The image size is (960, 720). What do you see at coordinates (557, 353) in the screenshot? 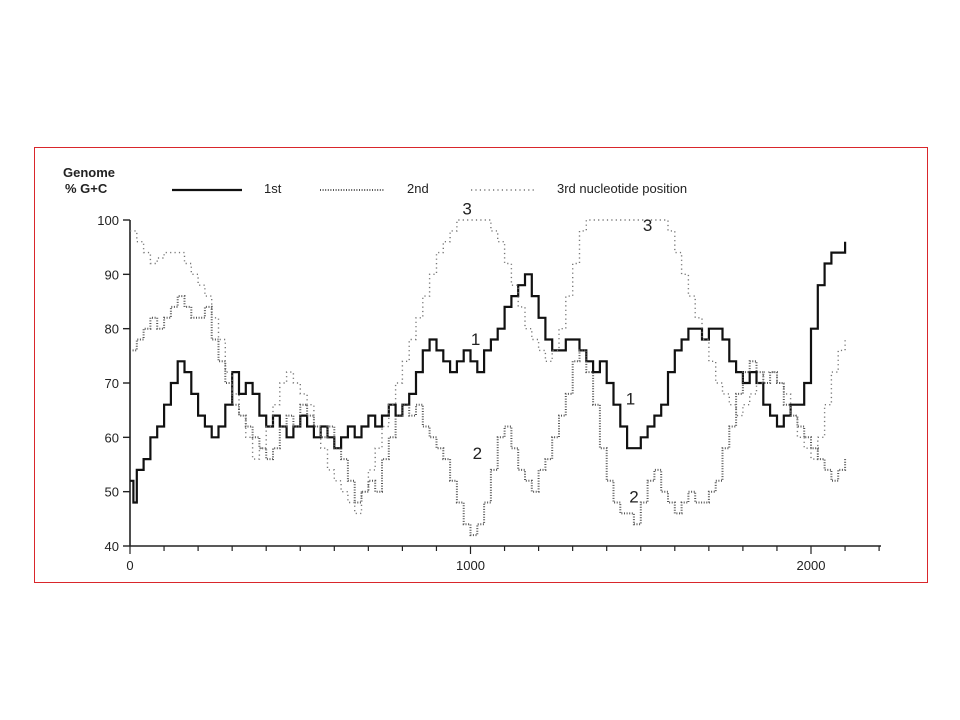
I see `curve-annotations: 3 3 1 1 2 2` at bounding box center [557, 353].